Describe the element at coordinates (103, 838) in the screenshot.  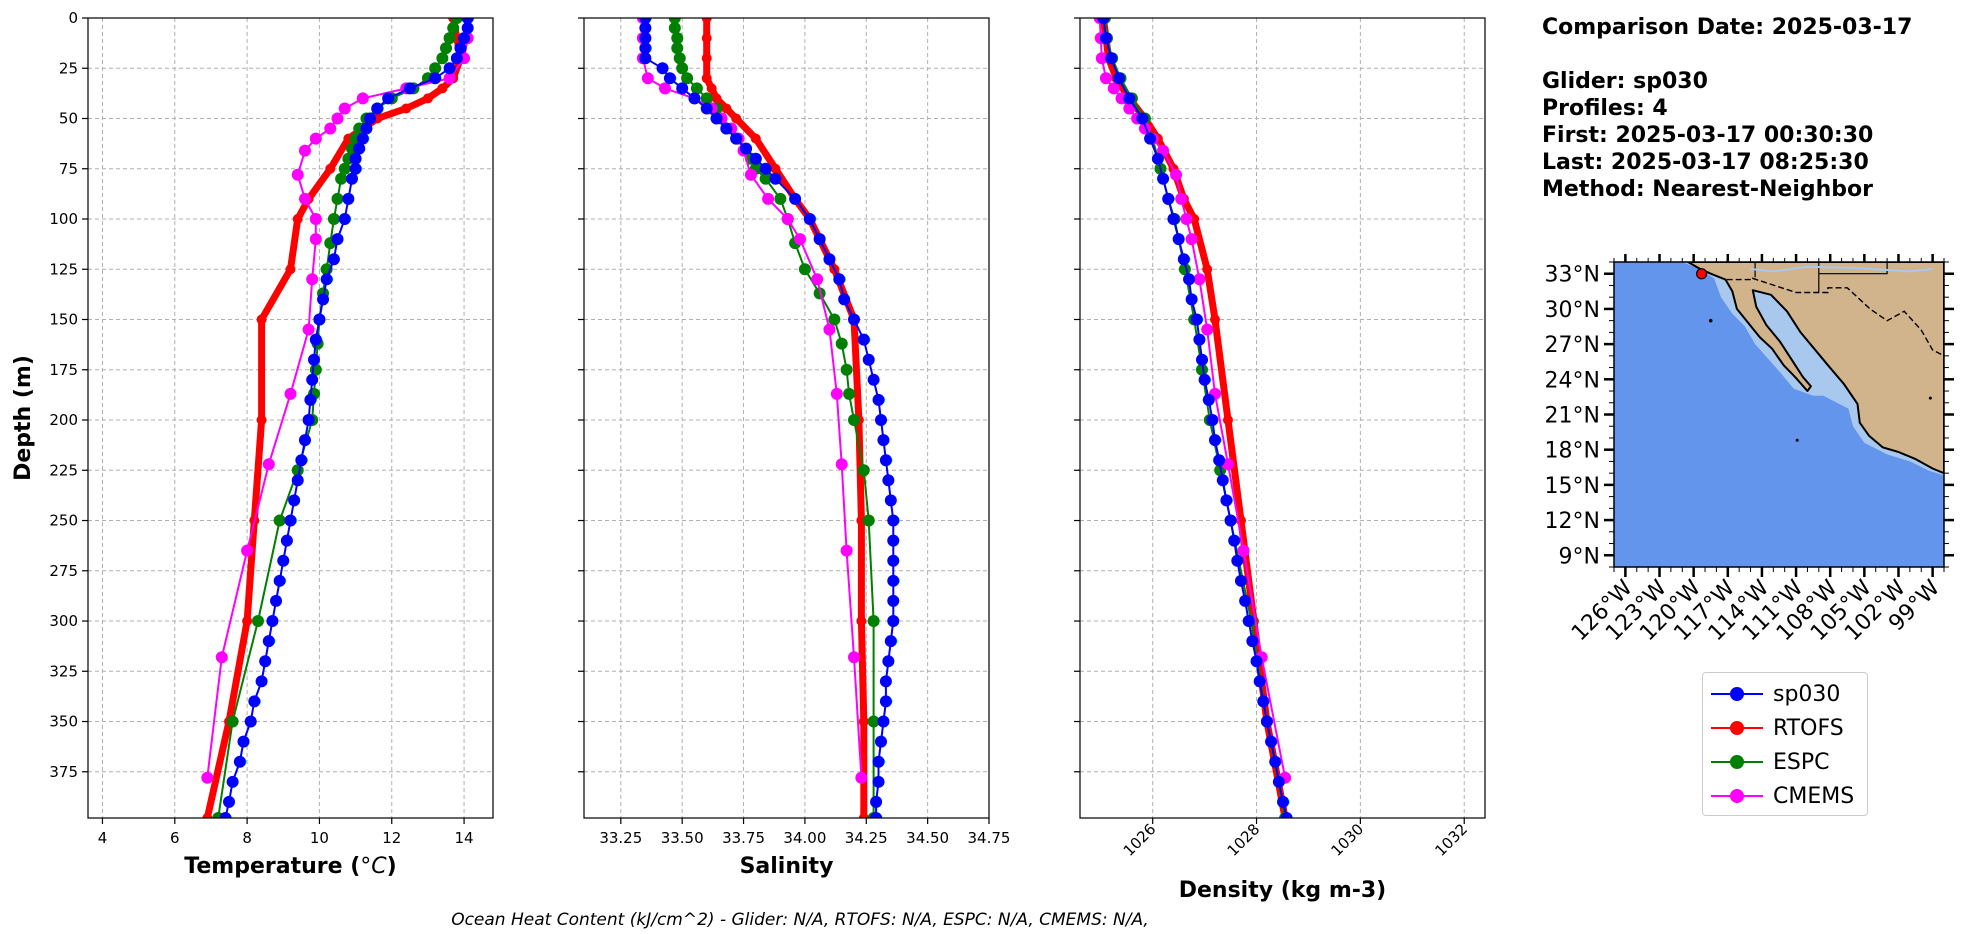
I see `x-tick-label: 4` at that location.